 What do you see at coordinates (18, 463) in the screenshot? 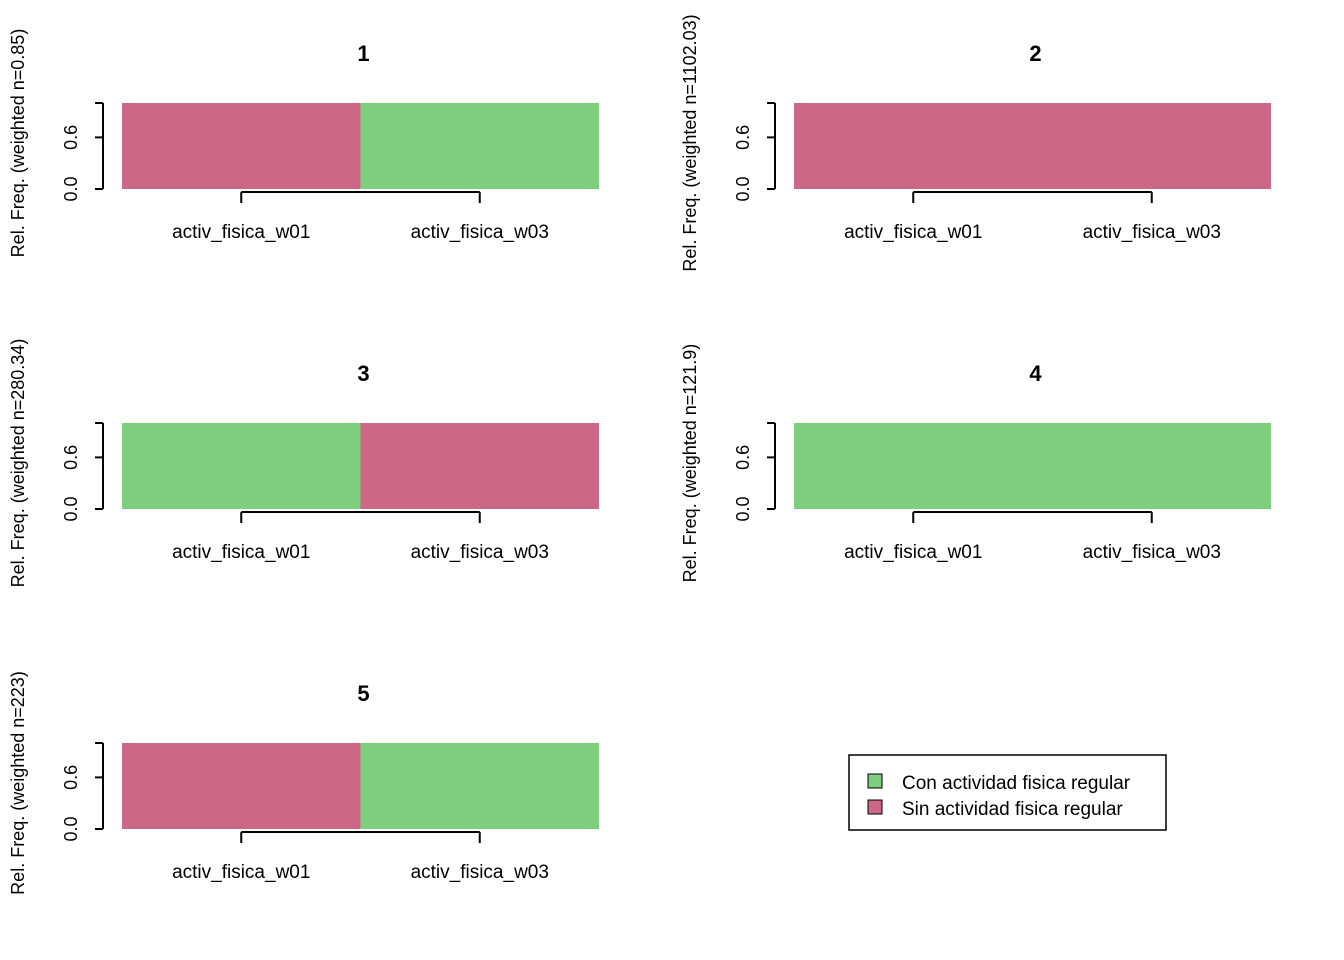
I see `y-axis-label: Rel. Freq. (weighted n=280.34)` at bounding box center [18, 463].